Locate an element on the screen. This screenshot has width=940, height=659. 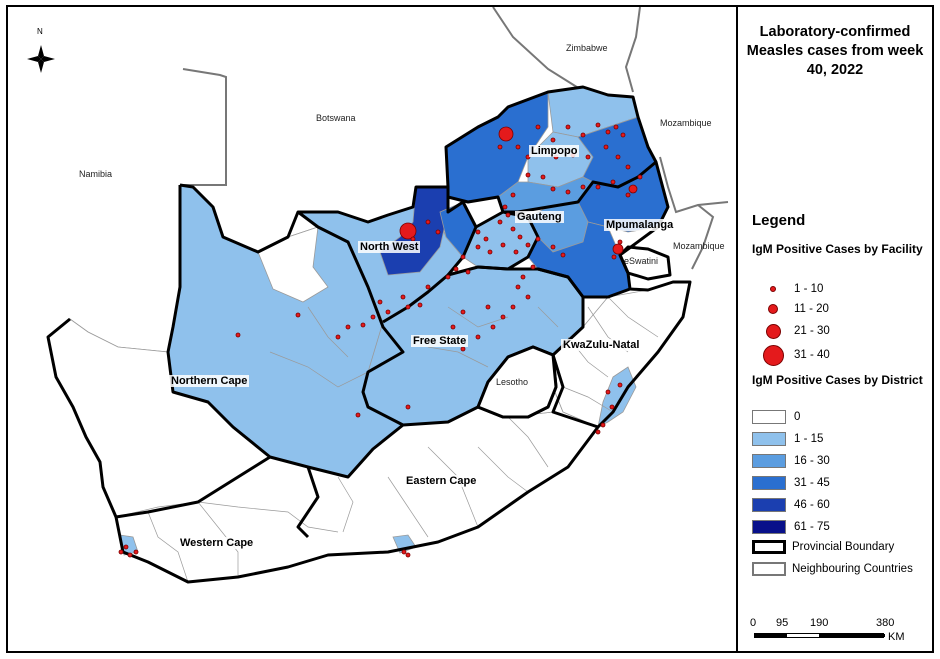
province-label-western-cape: Western Cape is located at coordinates (217, 543).